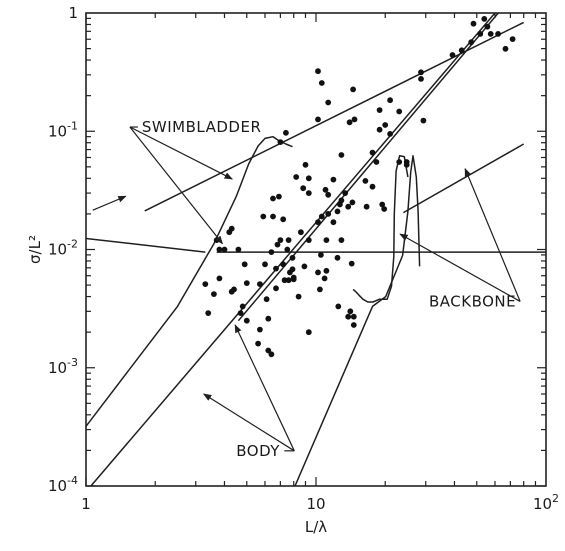 This screenshot has height=551, width=565. What do you see at coordinates (258, 451) in the screenshot?
I see `body-label: BODY` at bounding box center [258, 451].